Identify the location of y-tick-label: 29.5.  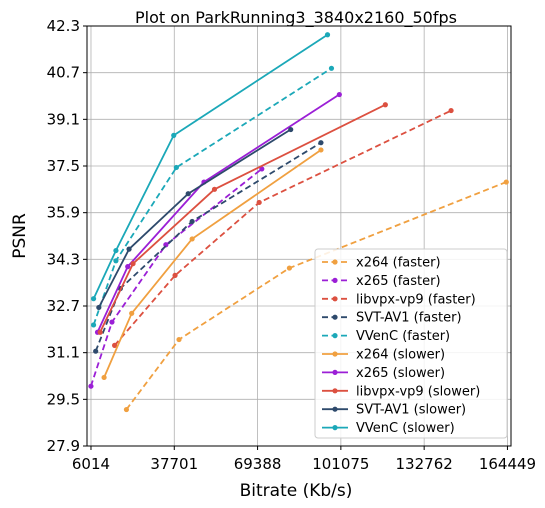
(63, 399).